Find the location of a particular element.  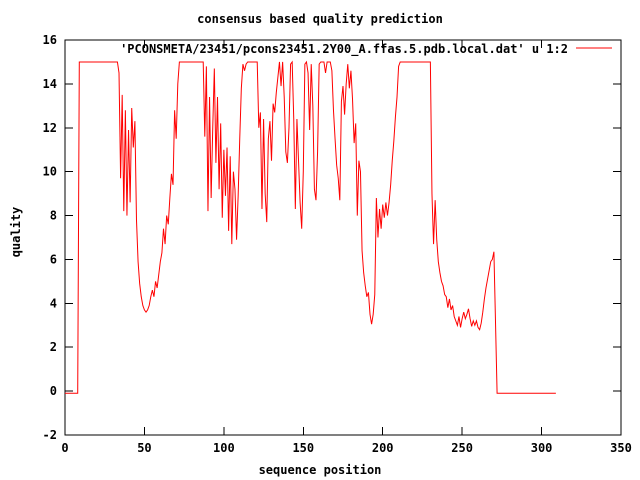

x-tick-label: 200 is located at coordinates (383, 448).